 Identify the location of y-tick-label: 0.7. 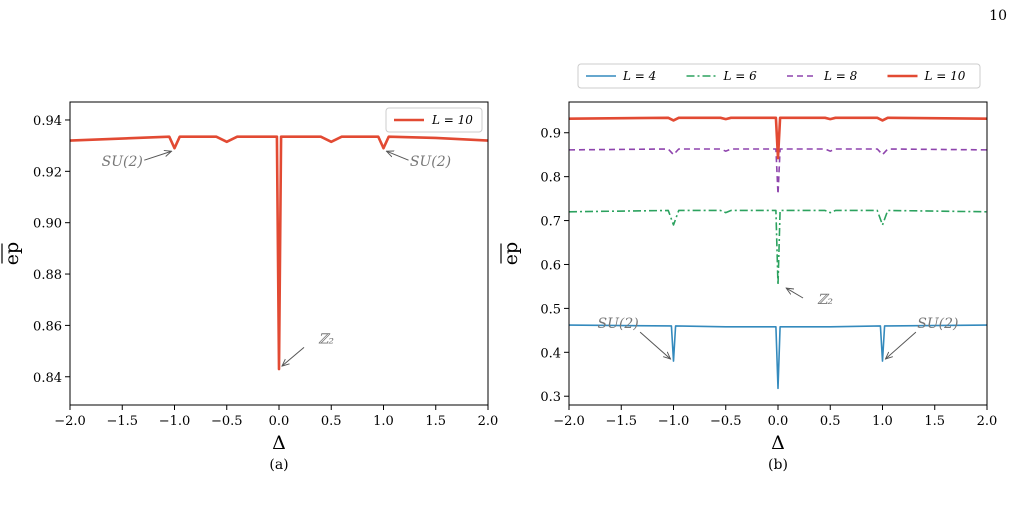
(550, 222).